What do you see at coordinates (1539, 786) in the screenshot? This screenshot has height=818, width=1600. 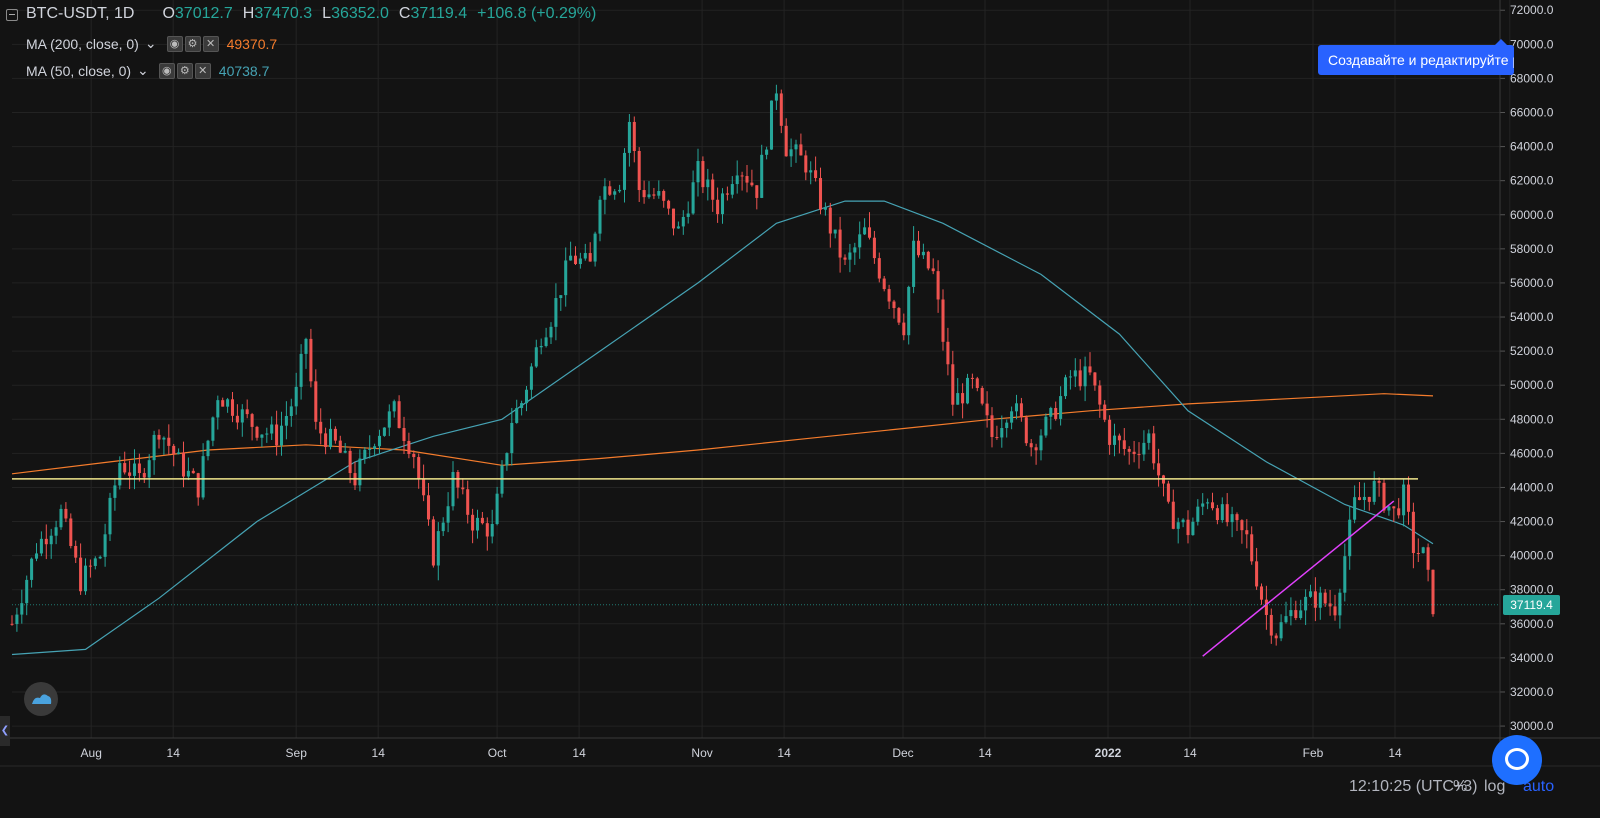 I see `auto-toggle: auto` at bounding box center [1539, 786].